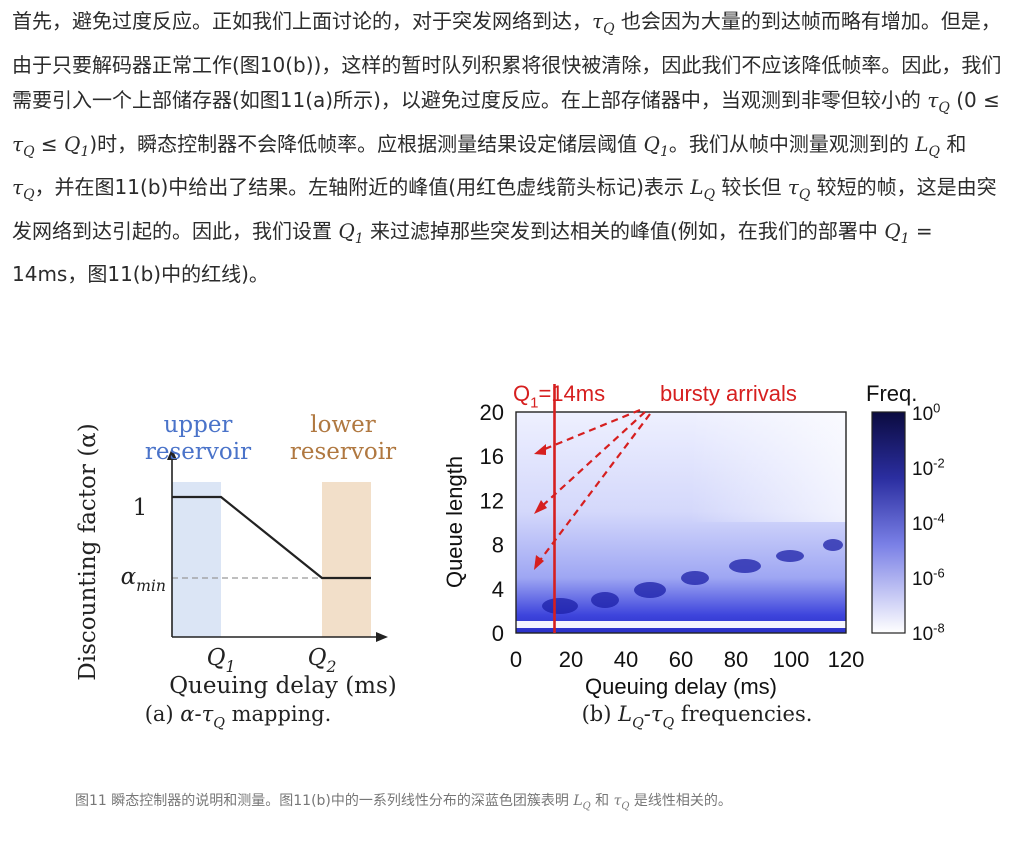  Describe the element at coordinates (196, 559) in the screenshot. I see `upper-band` at that location.